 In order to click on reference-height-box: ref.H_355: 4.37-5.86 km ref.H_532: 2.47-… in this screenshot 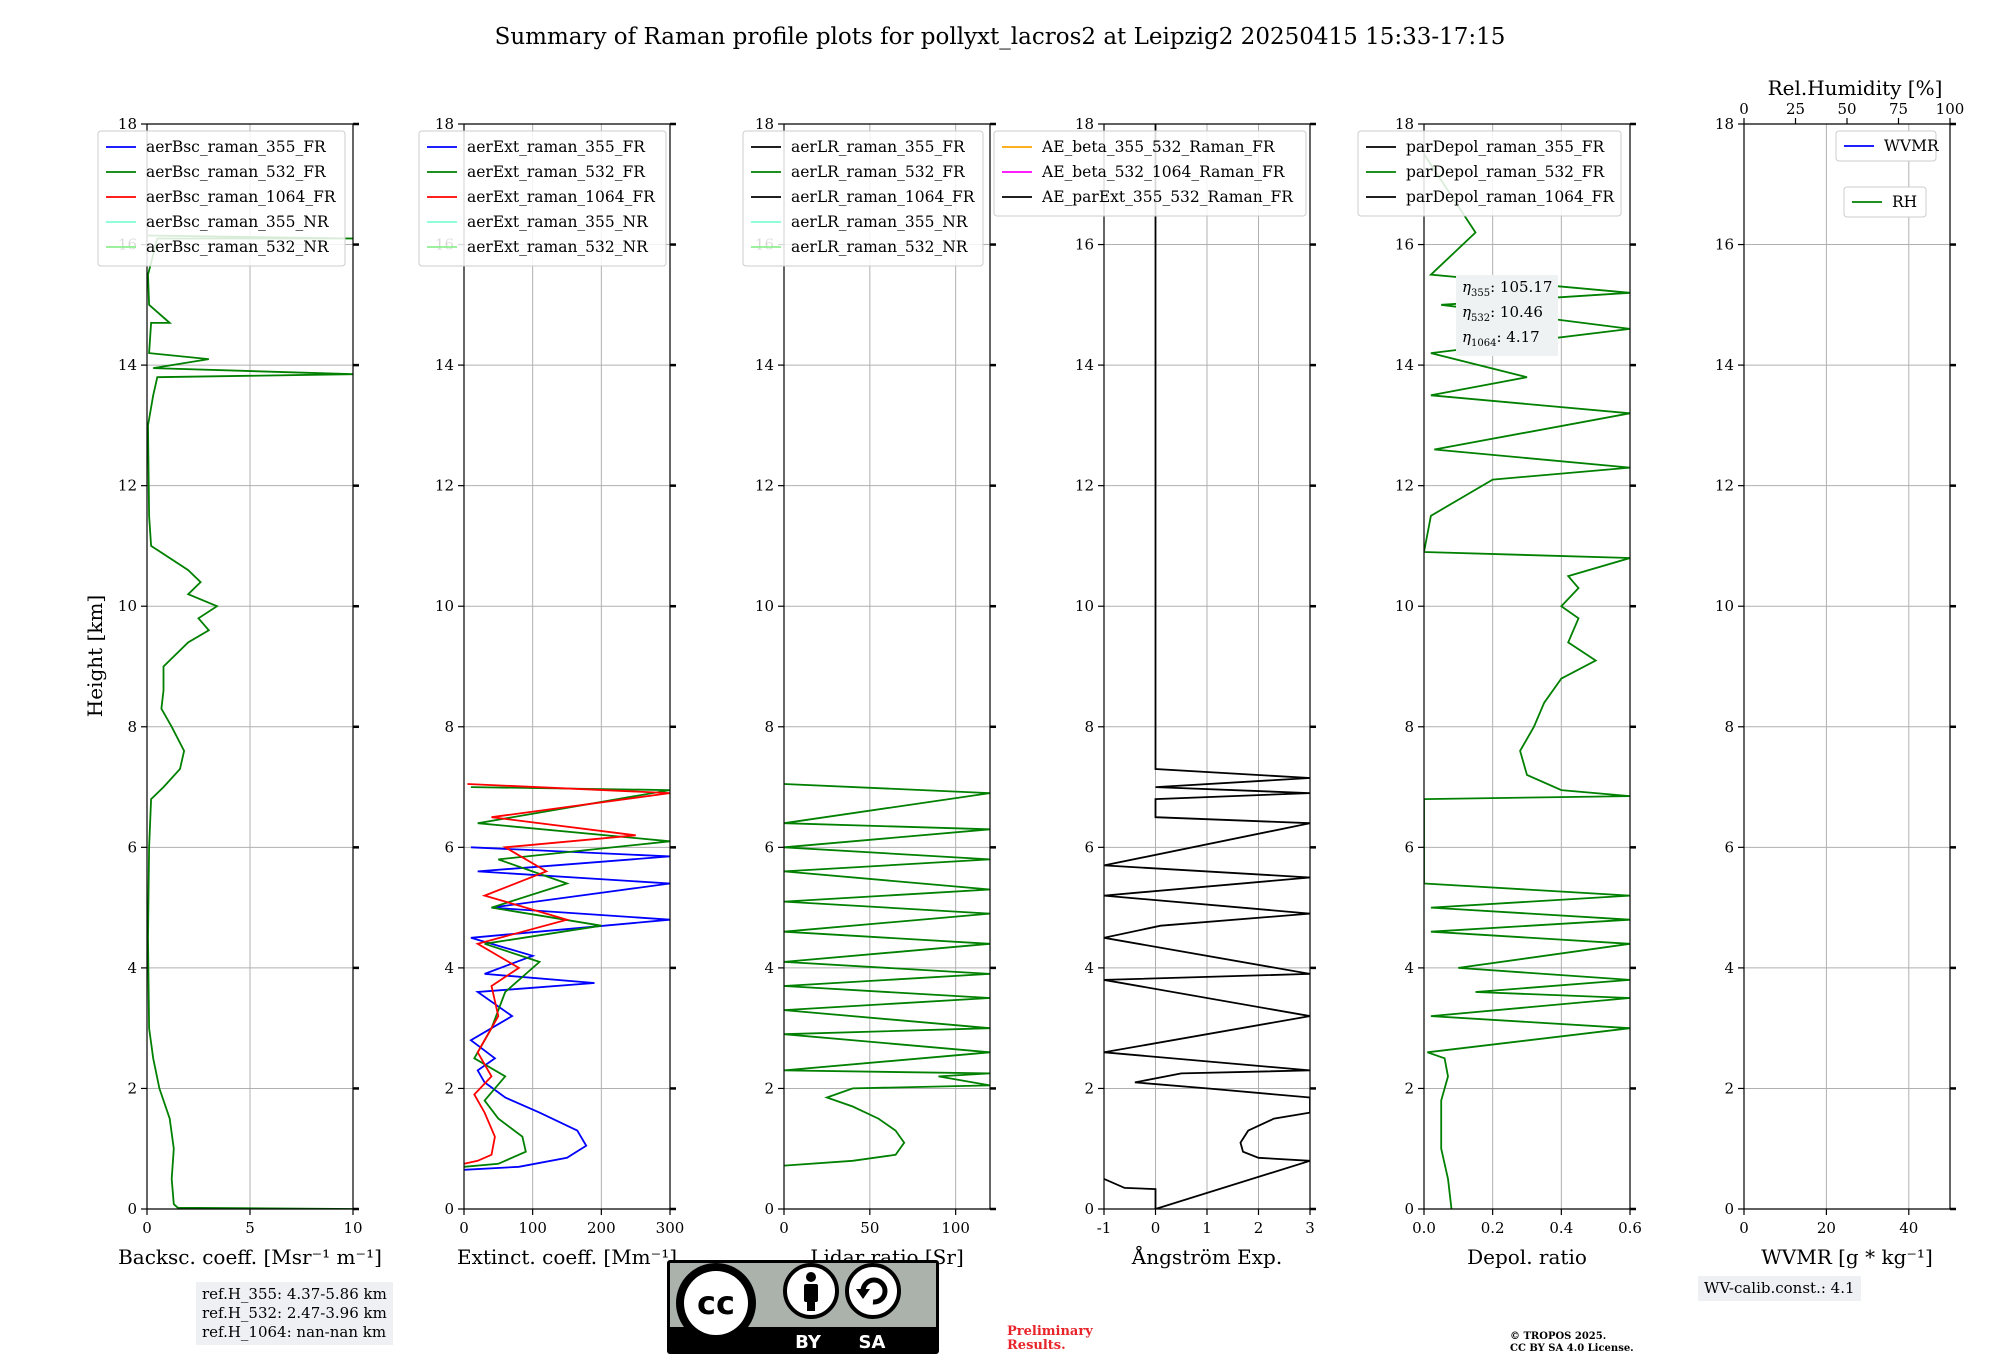, I will do `click(294, 1313)`.